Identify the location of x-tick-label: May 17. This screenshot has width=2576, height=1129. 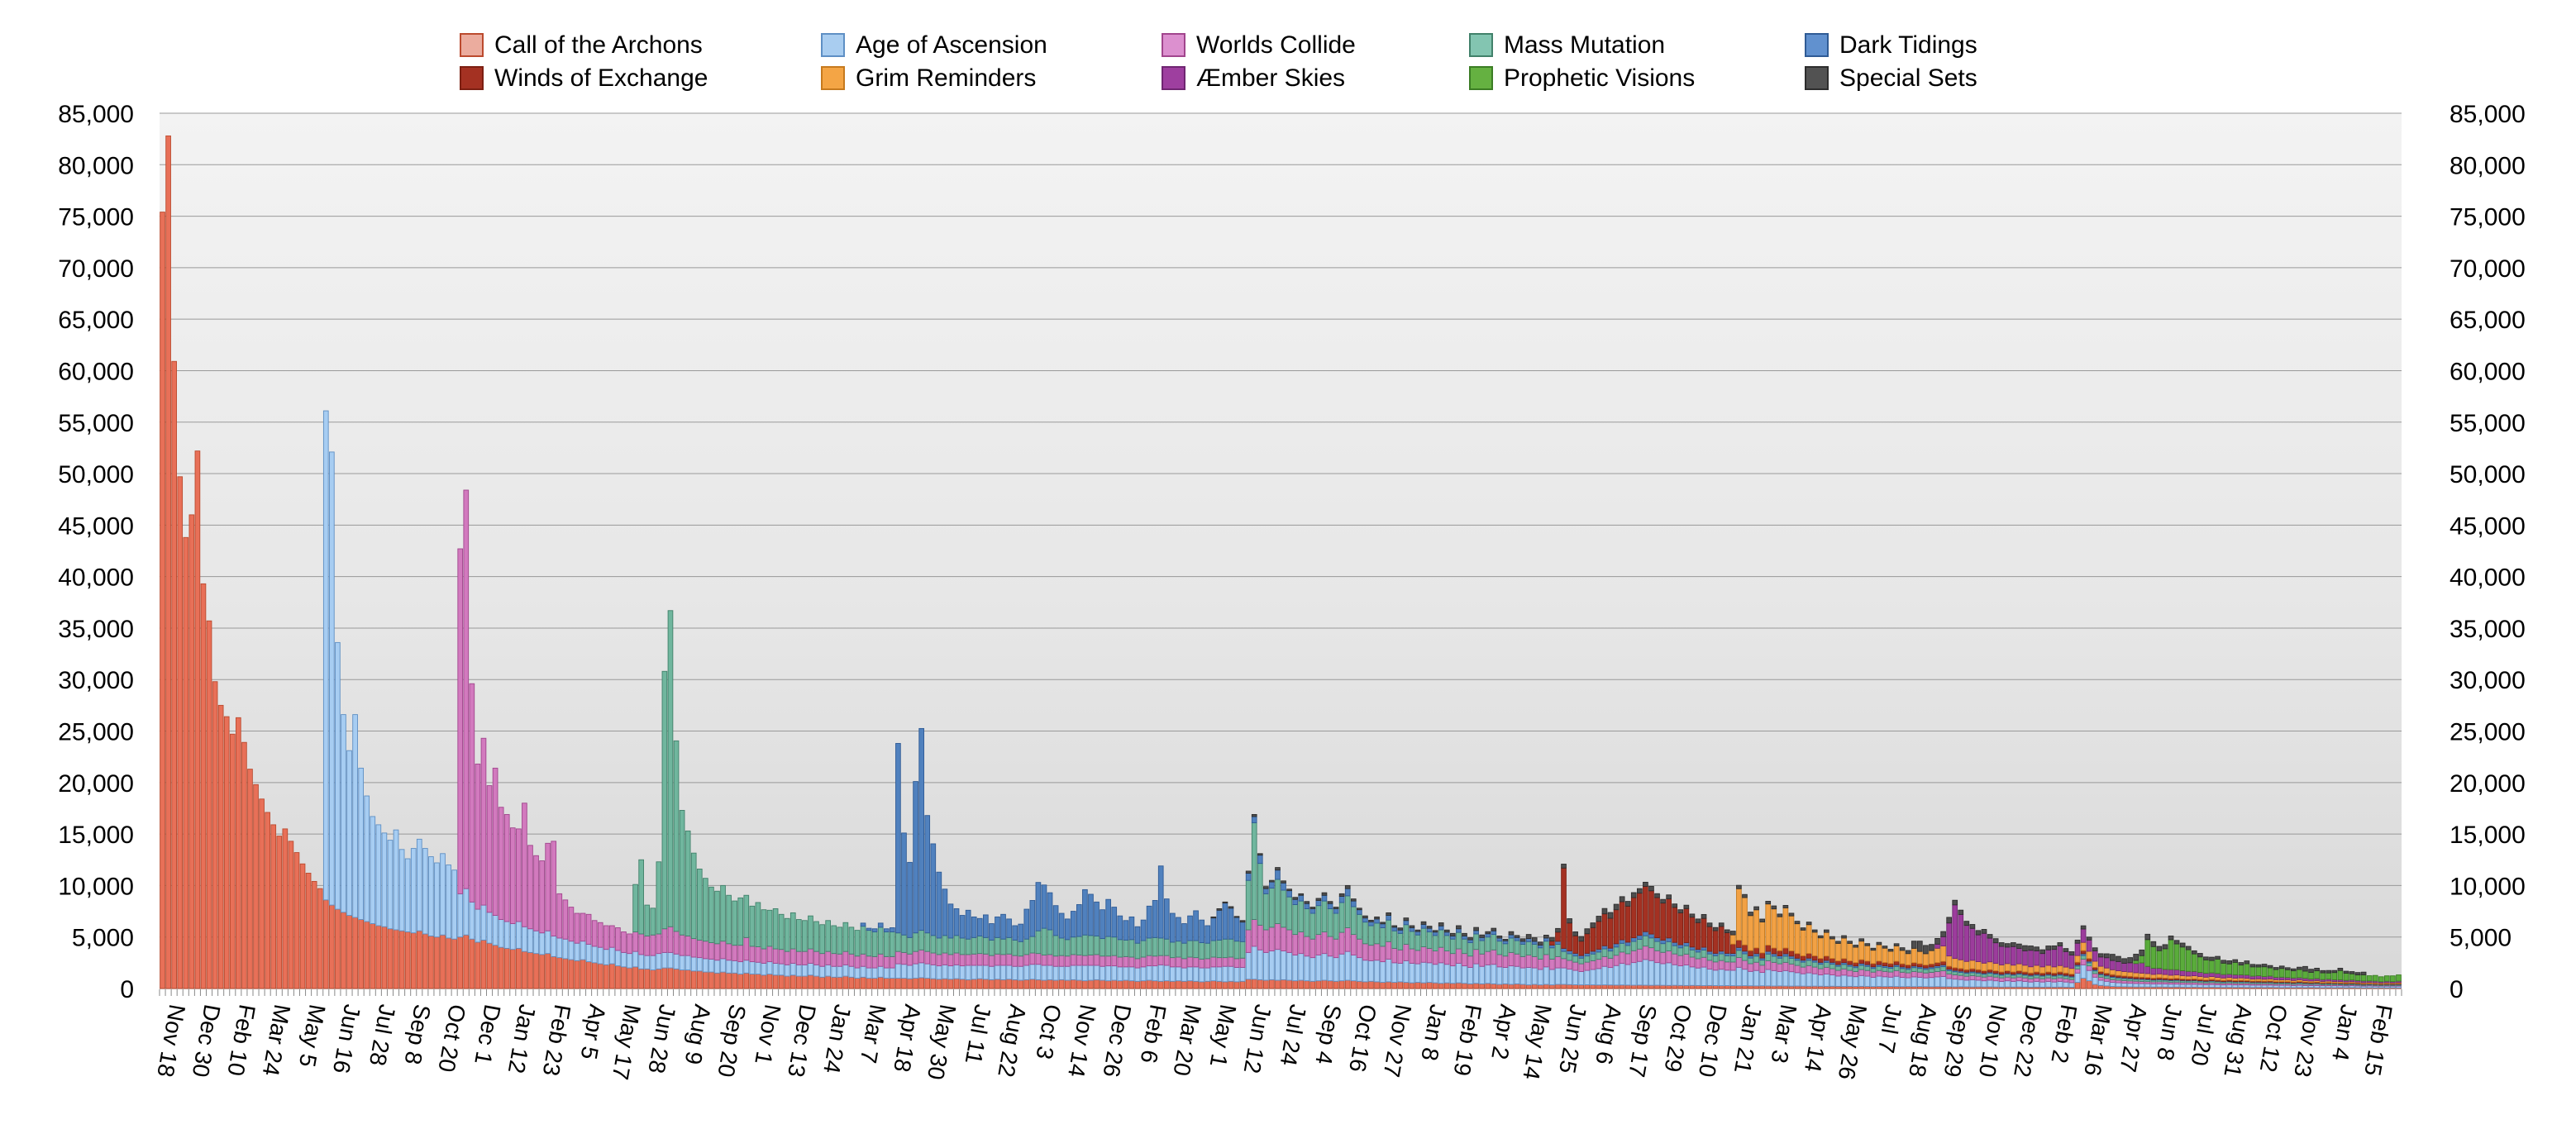
(627, 1042).